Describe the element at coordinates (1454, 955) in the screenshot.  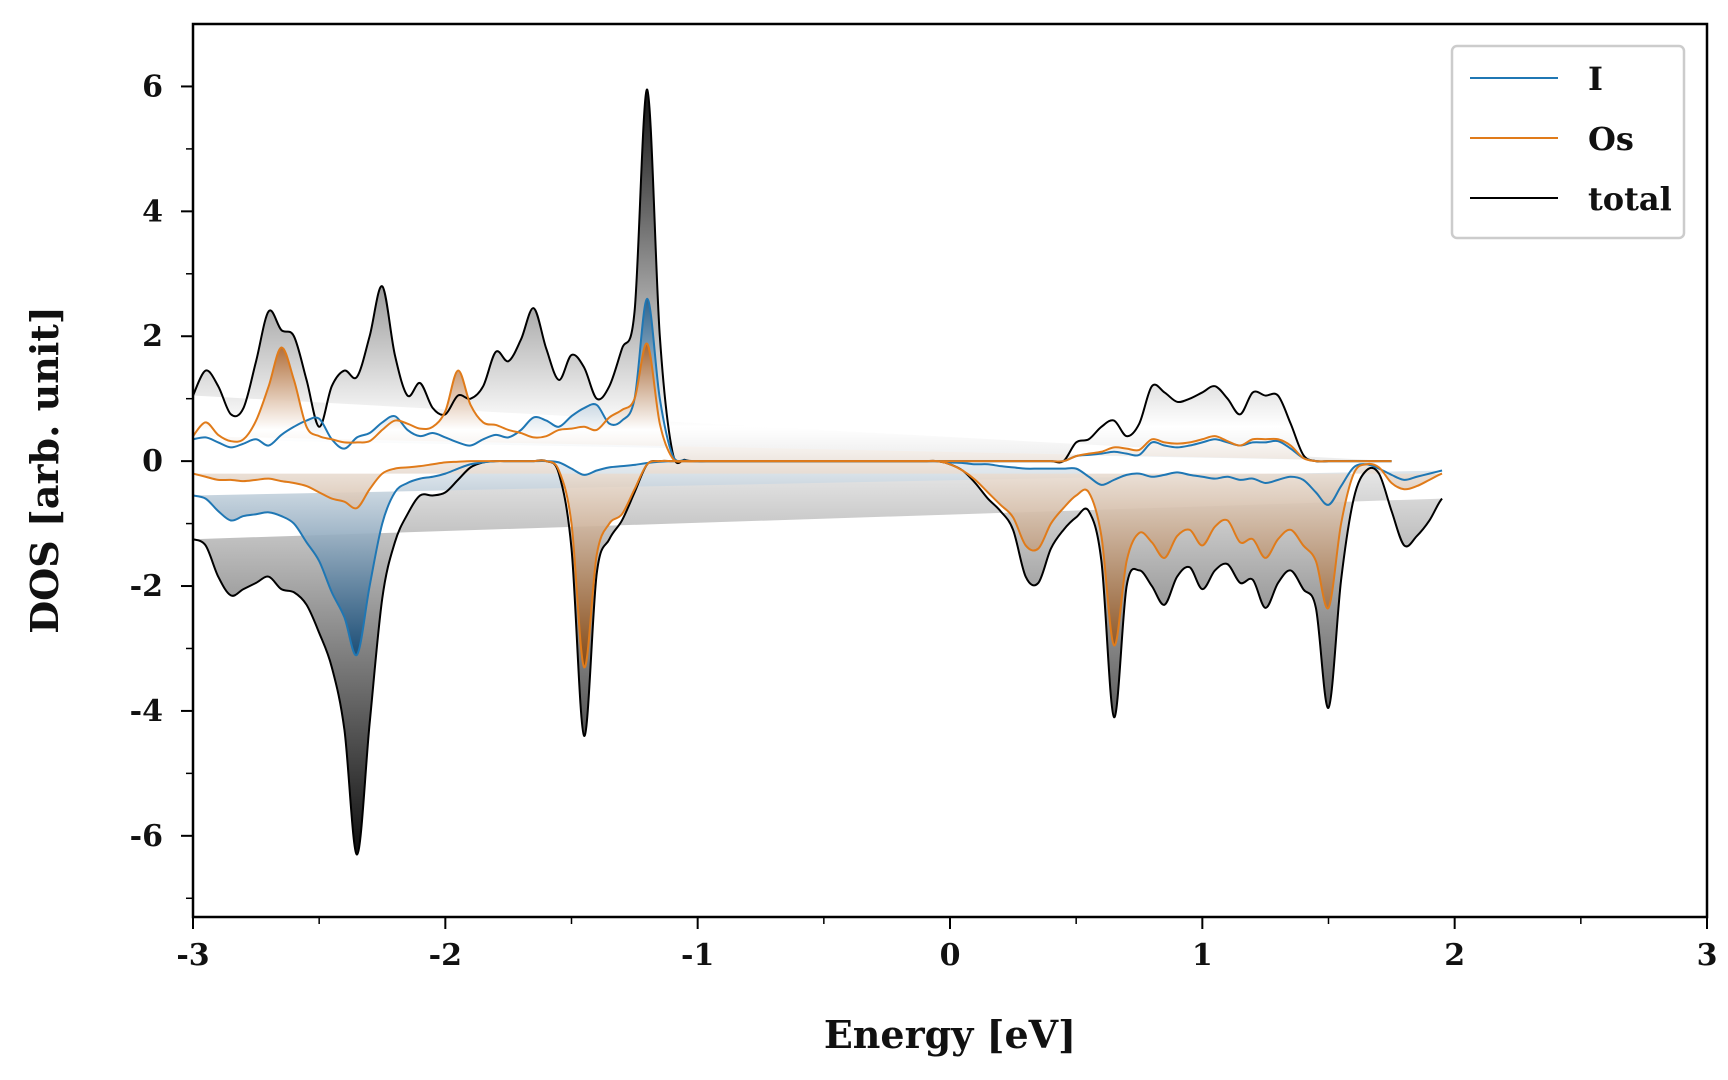
I see `x-tick-label: 2` at that location.